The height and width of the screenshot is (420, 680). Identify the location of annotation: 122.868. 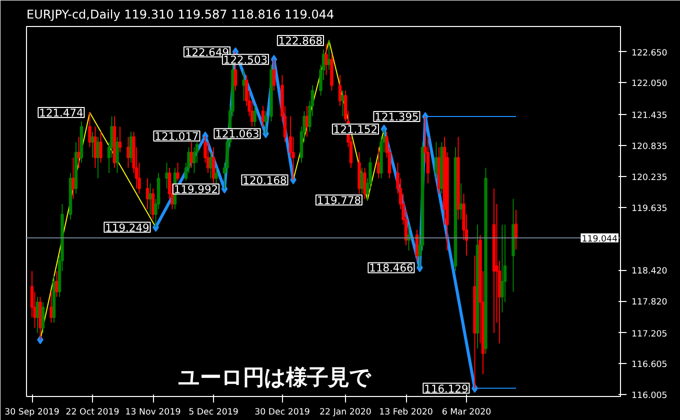
(300, 41).